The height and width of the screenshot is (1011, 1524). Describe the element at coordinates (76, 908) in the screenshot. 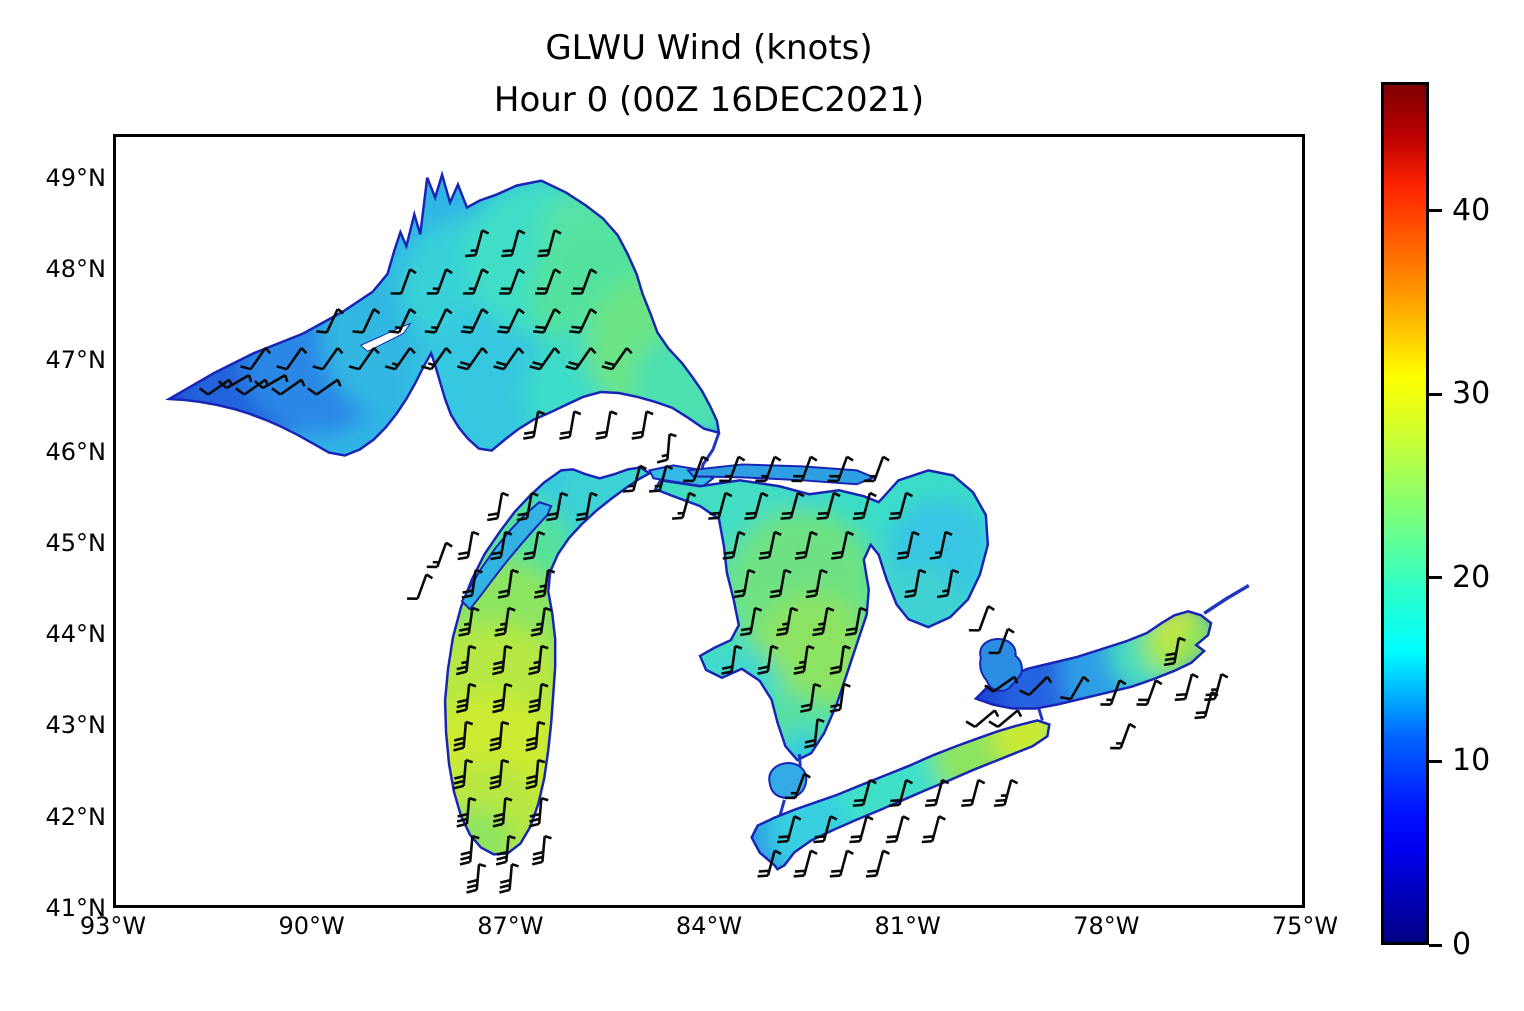

I see `y-tick-label: 41°N` at that location.